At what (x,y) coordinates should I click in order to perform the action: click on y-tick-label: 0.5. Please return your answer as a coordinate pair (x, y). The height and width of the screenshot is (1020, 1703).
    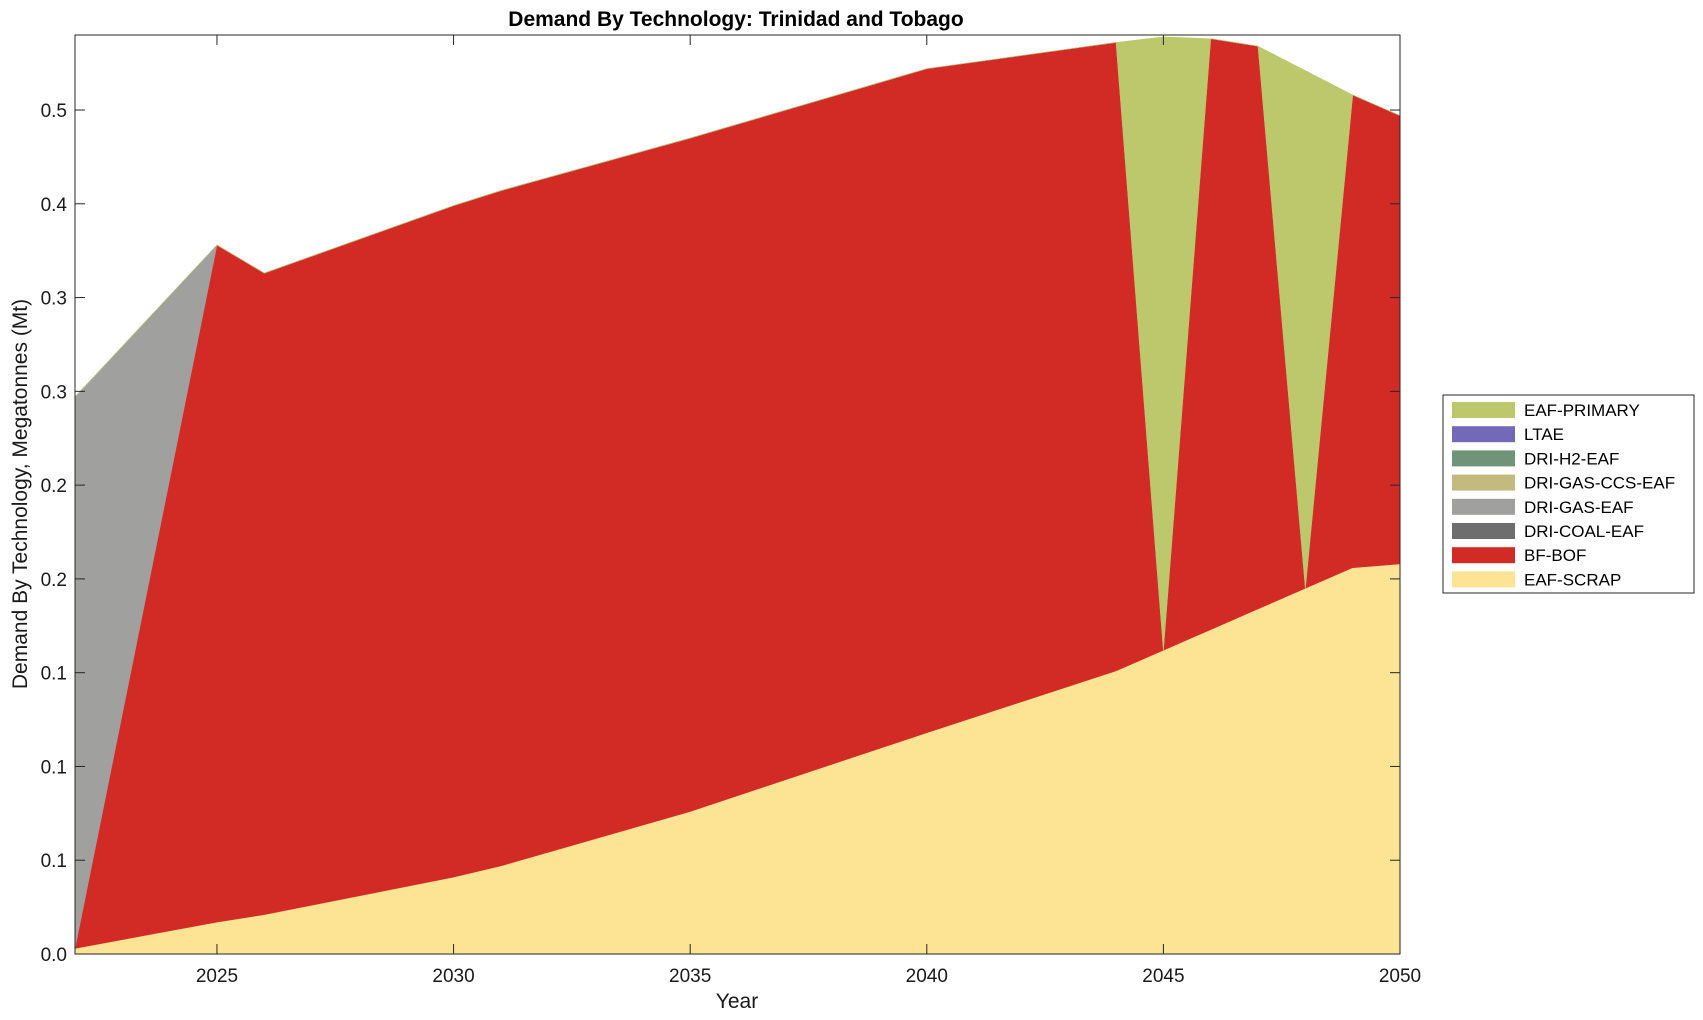
    Looking at the image, I should click on (54, 111).